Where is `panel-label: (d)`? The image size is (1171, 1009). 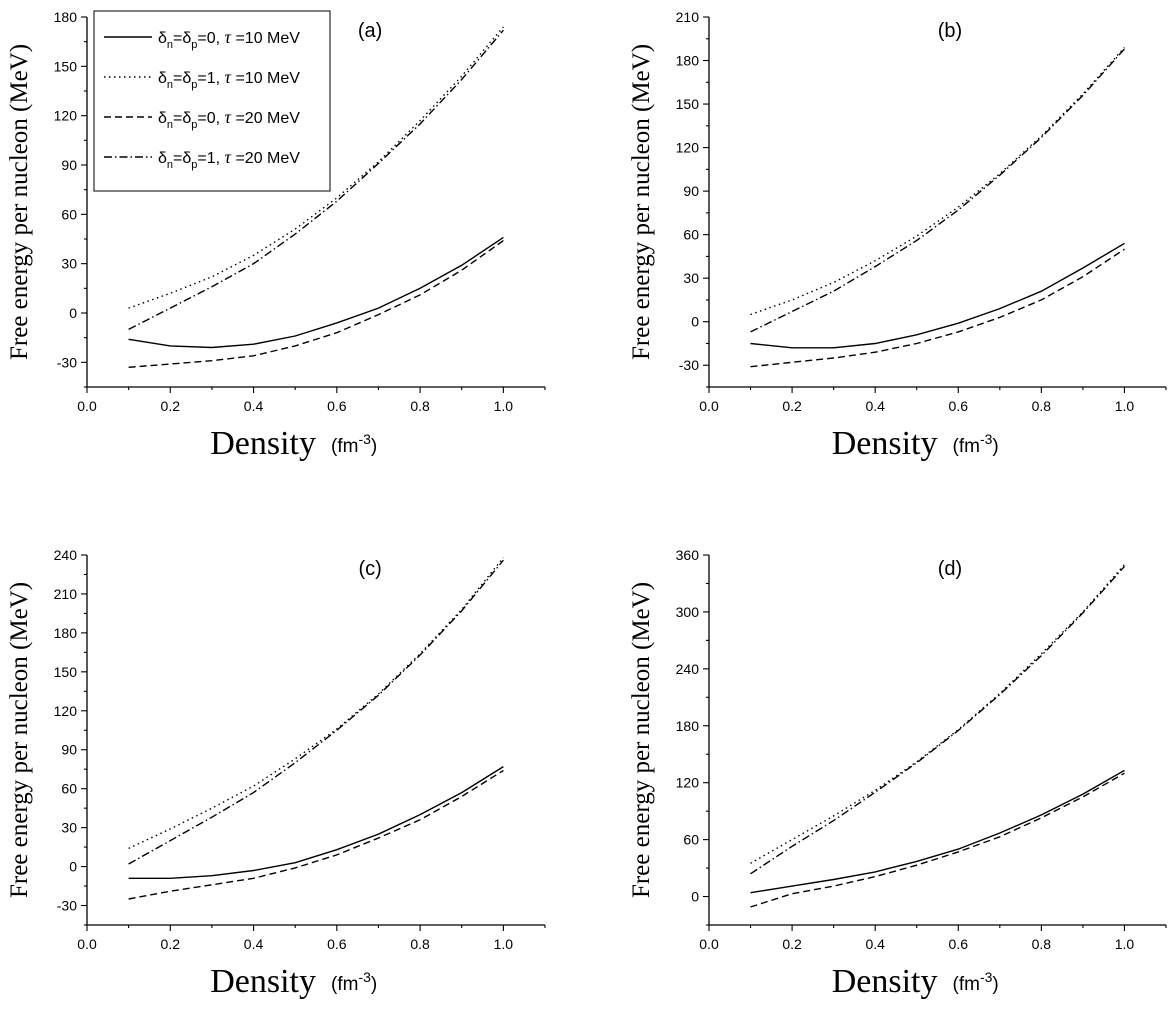 panel-label: (d) is located at coordinates (950, 569).